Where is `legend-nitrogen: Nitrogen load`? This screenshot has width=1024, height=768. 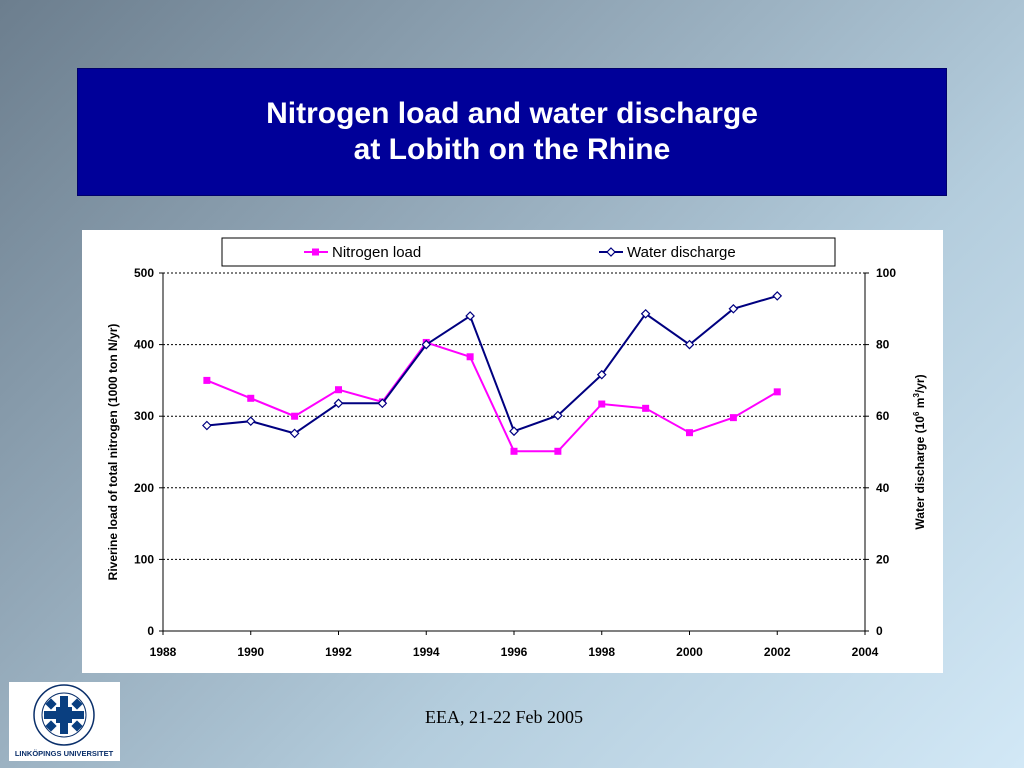
legend-nitrogen: Nitrogen load is located at coordinates (362, 252).